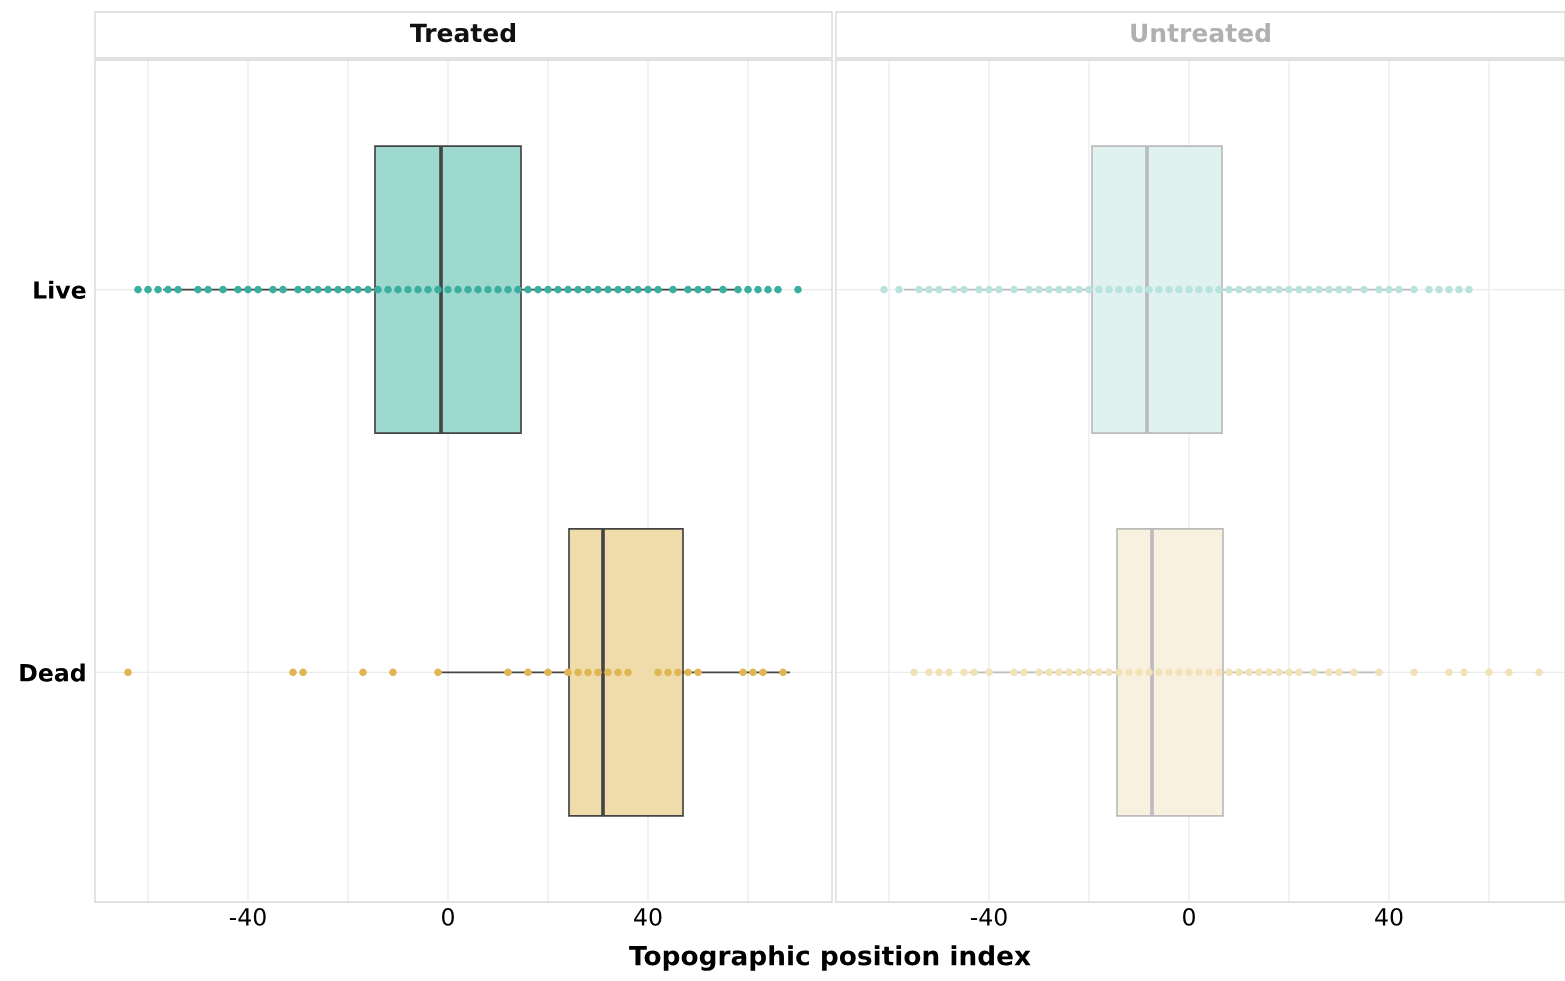 This screenshot has height=981, width=1565. I want to click on y-tick-label: Live, so click(60, 289).